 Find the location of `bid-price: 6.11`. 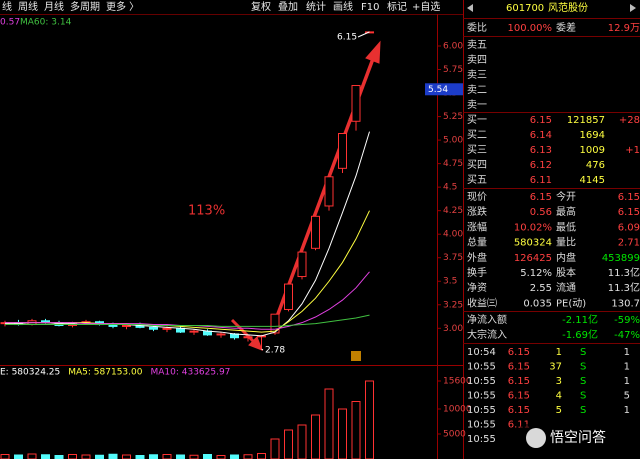

bid-price: 6.11 is located at coordinates (541, 180).